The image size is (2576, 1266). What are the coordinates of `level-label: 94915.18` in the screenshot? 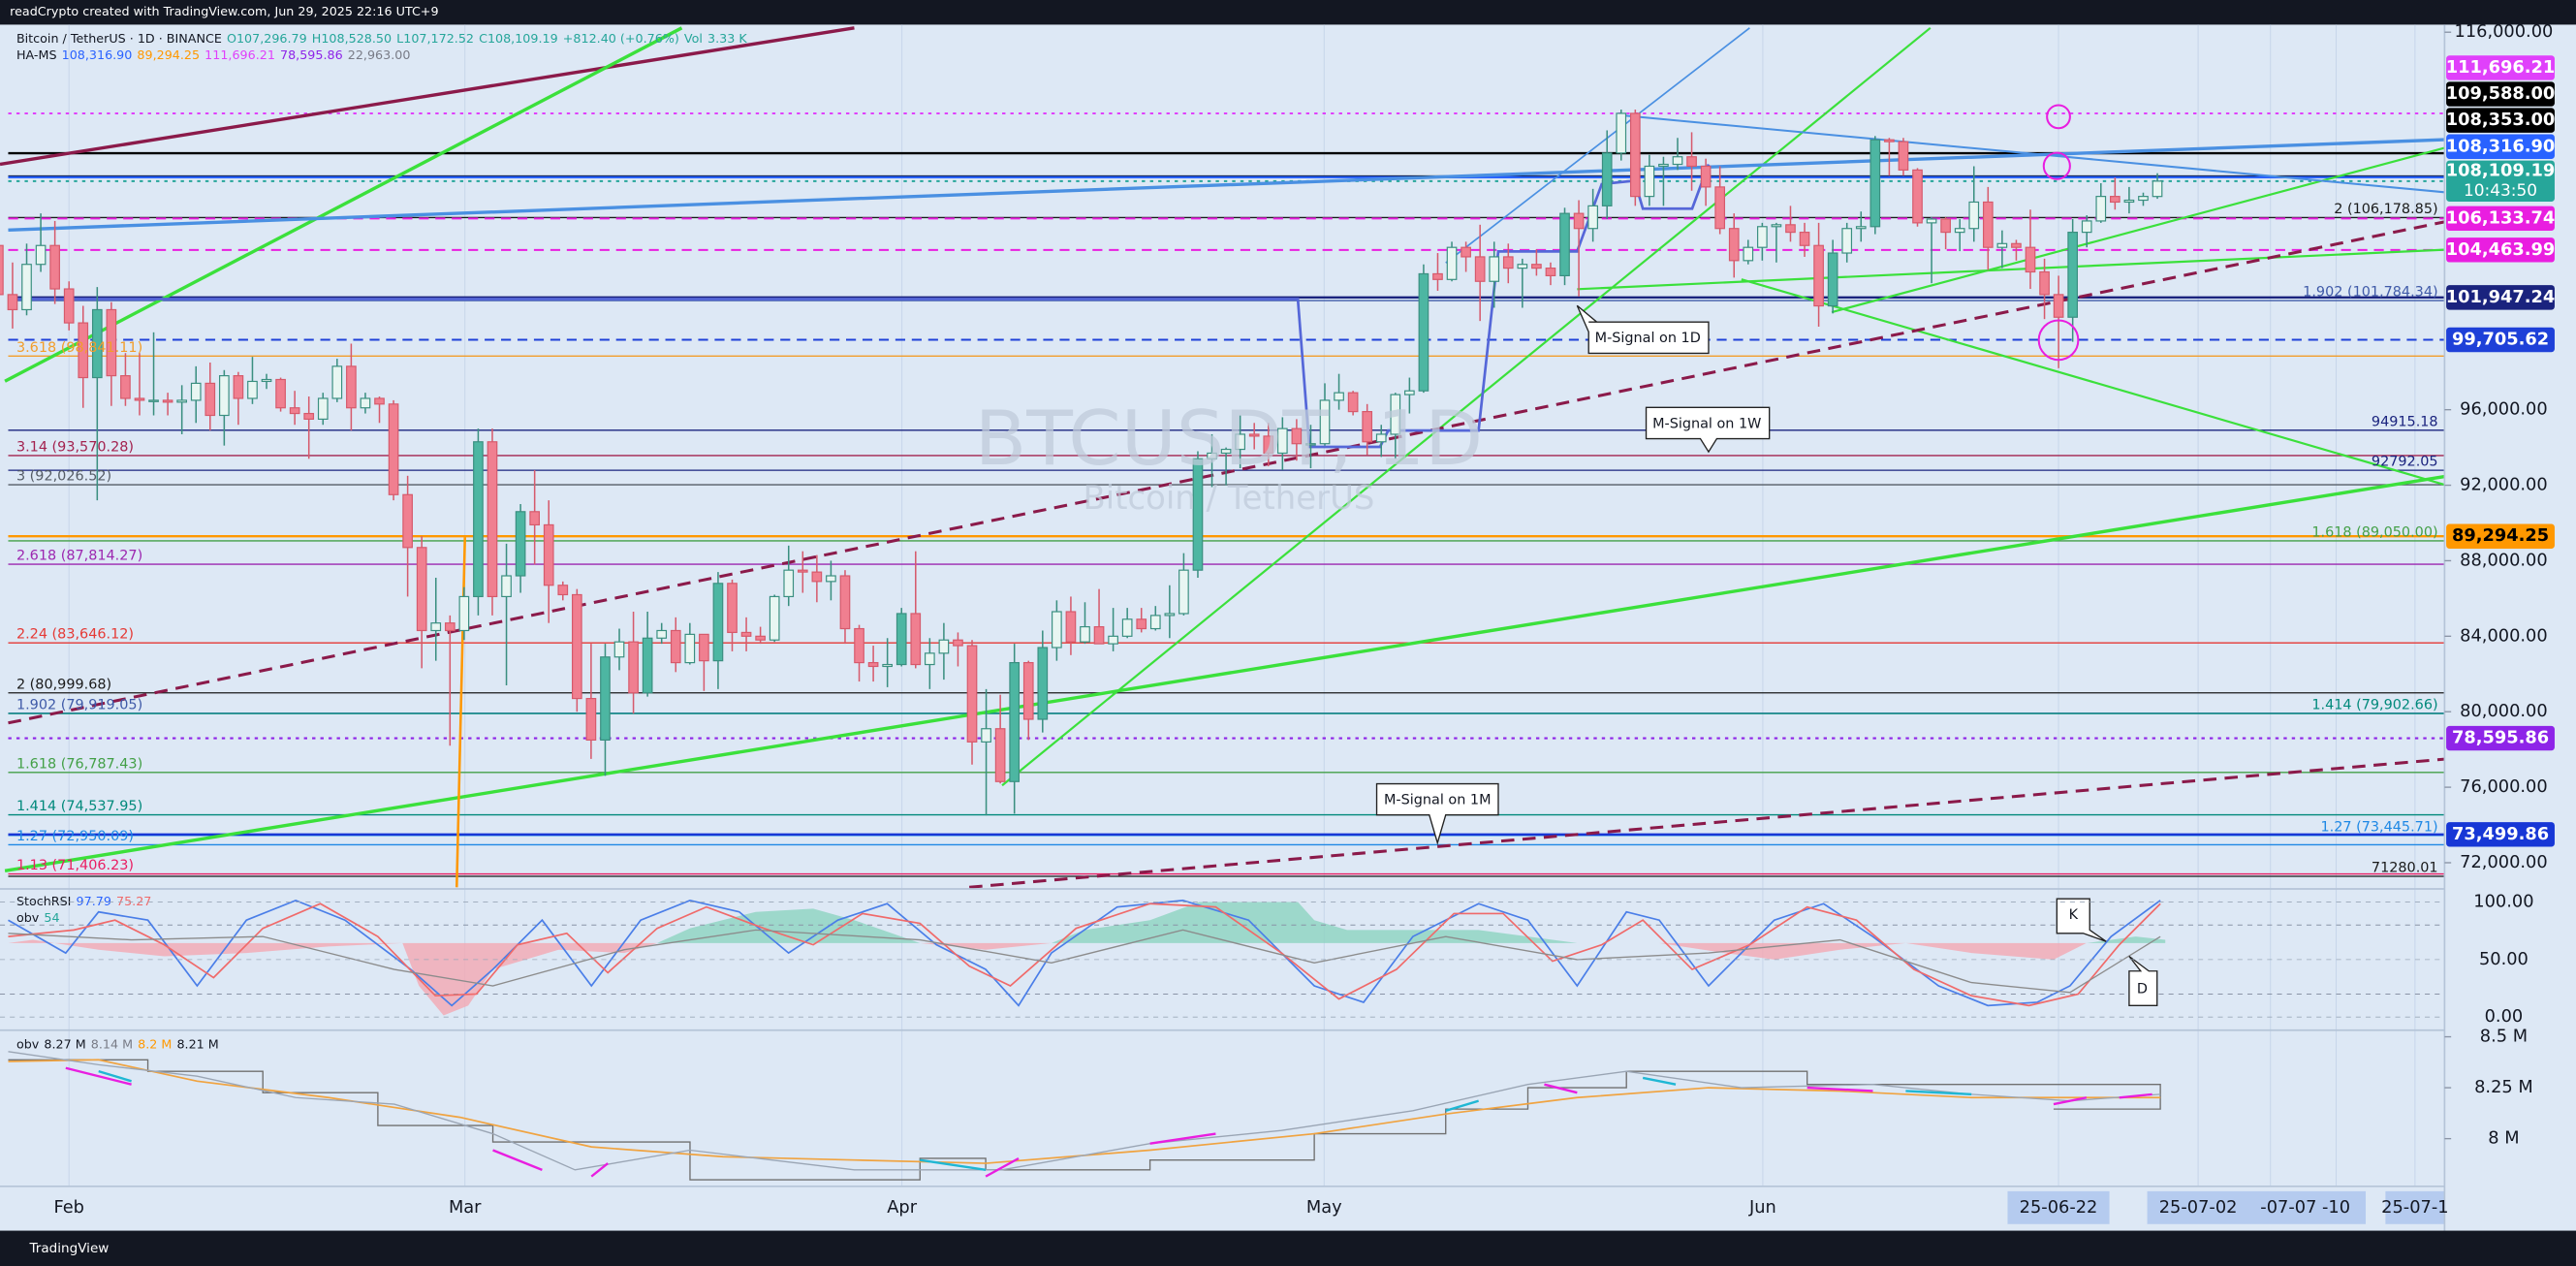 It's located at (2405, 421).